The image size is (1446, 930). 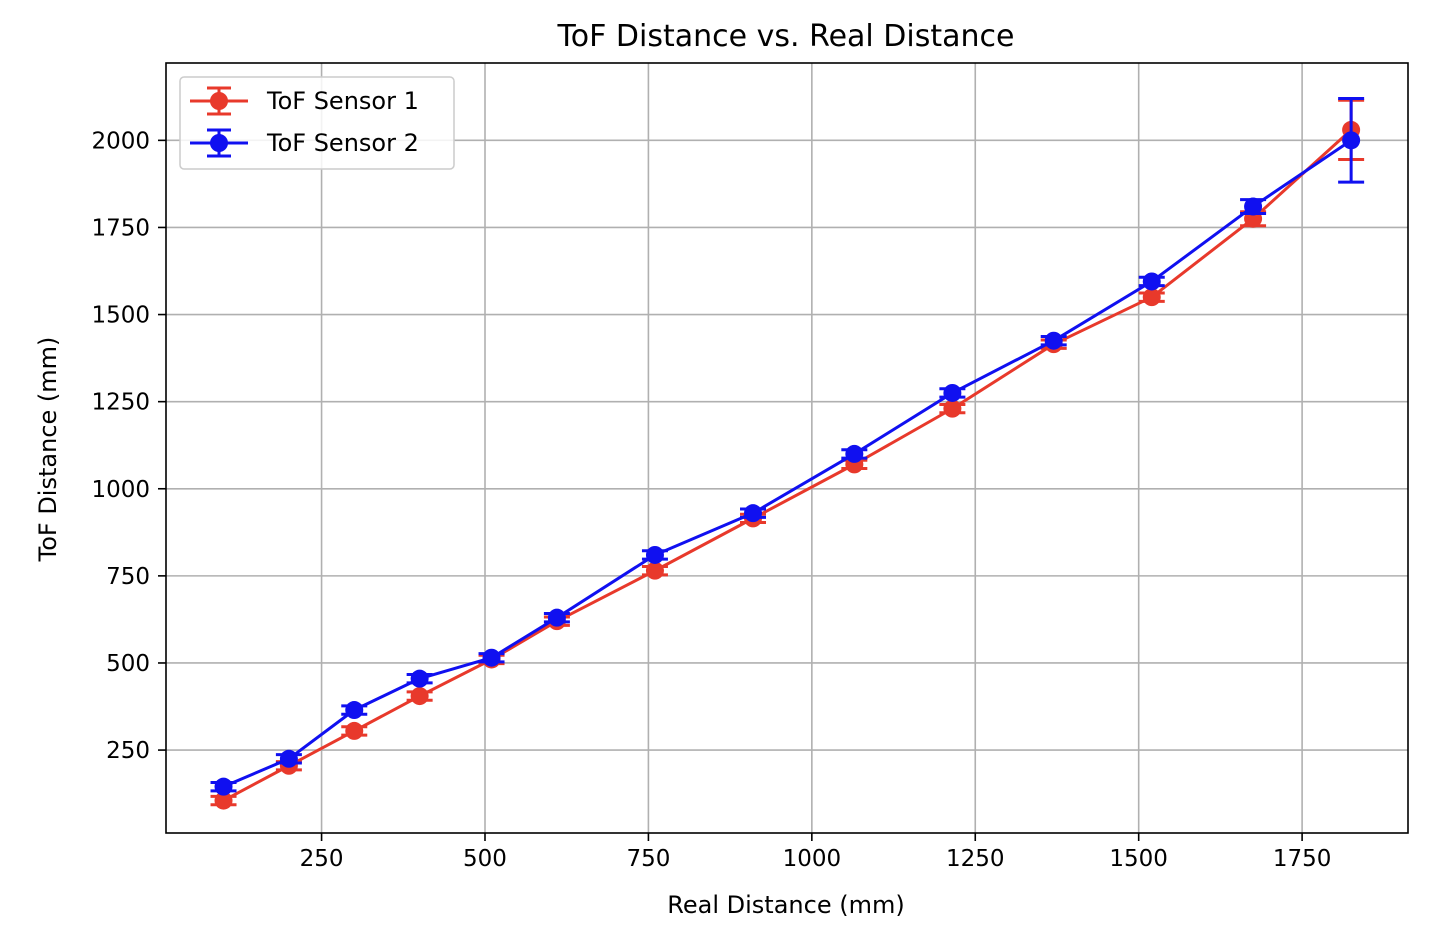 I want to click on legend-label: ToF Sensor 2, so click(x=342, y=143).